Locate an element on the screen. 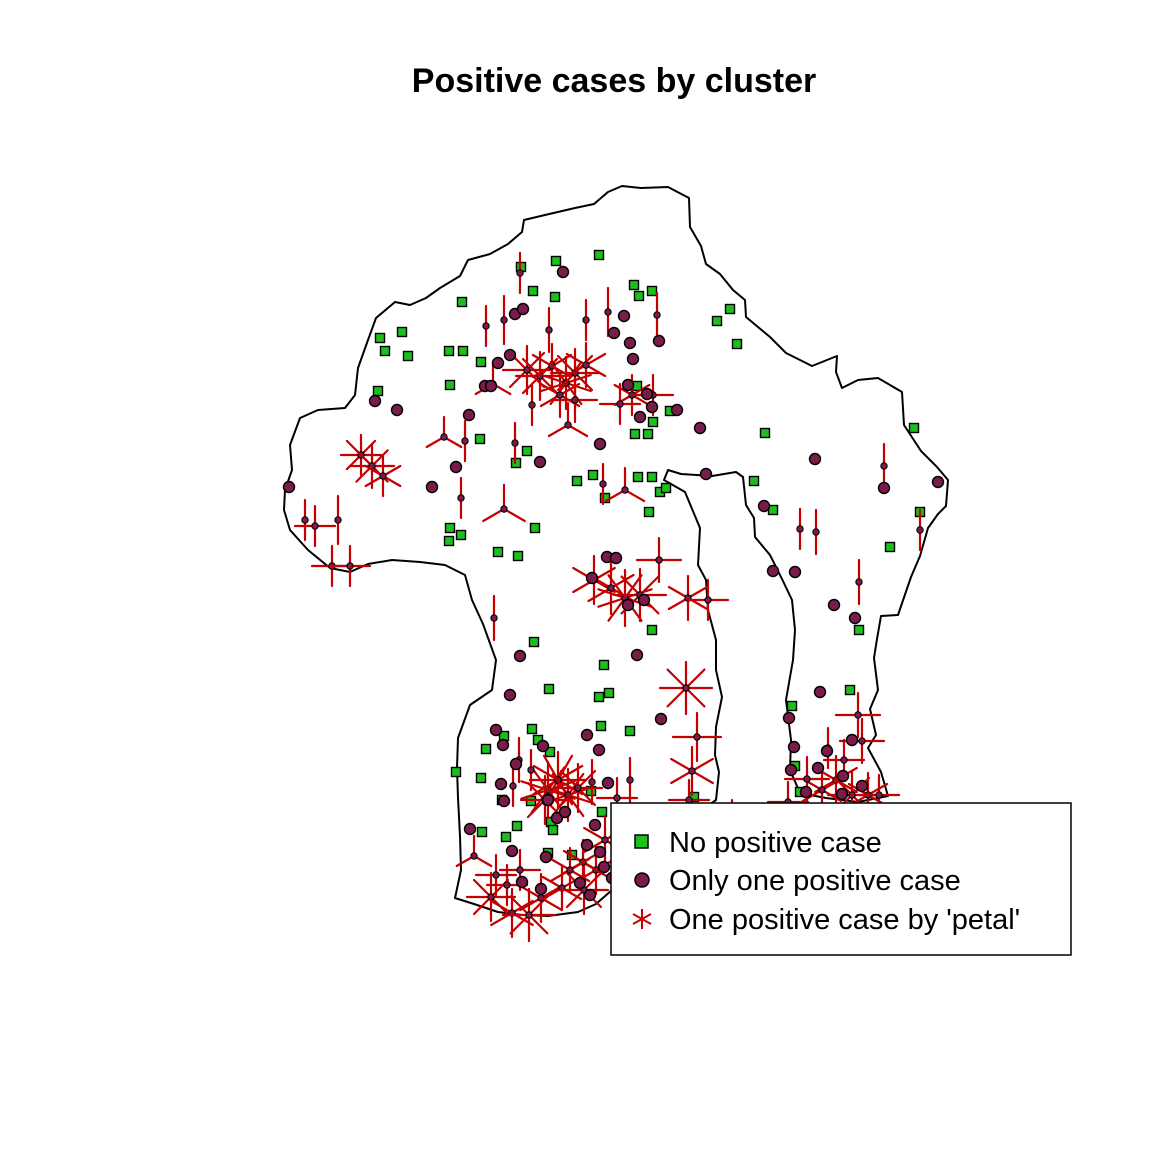 The width and height of the screenshot is (1152, 1152). map-title: Positive cases by cluster is located at coordinates (614, 81).